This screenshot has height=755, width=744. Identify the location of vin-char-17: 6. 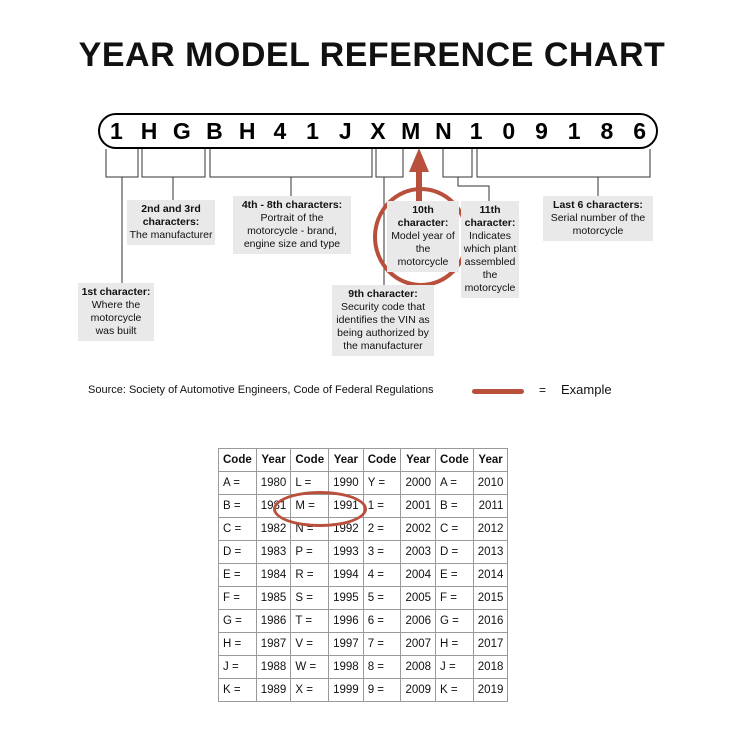
(639, 130).